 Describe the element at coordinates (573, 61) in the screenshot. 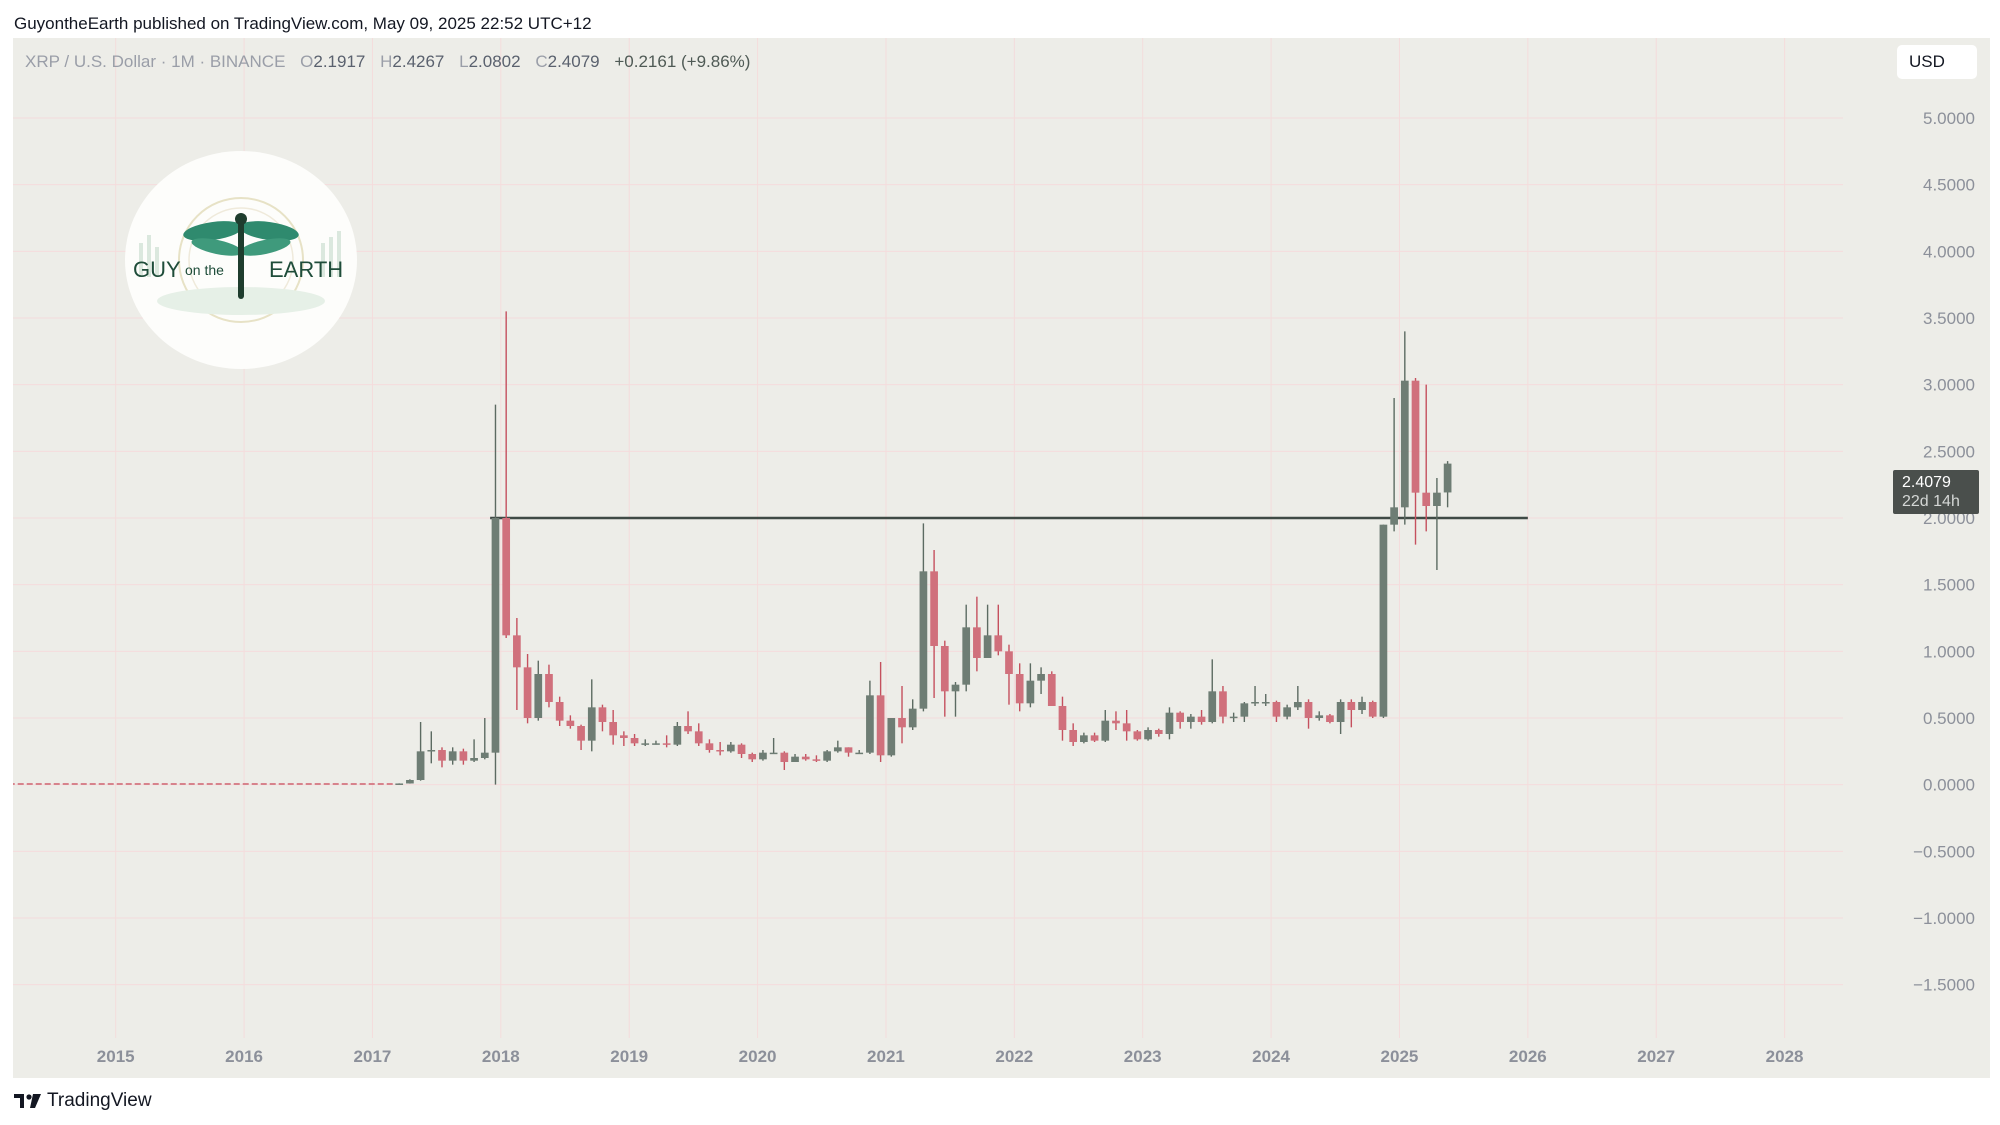

I see `close-value: 2.4079` at that location.